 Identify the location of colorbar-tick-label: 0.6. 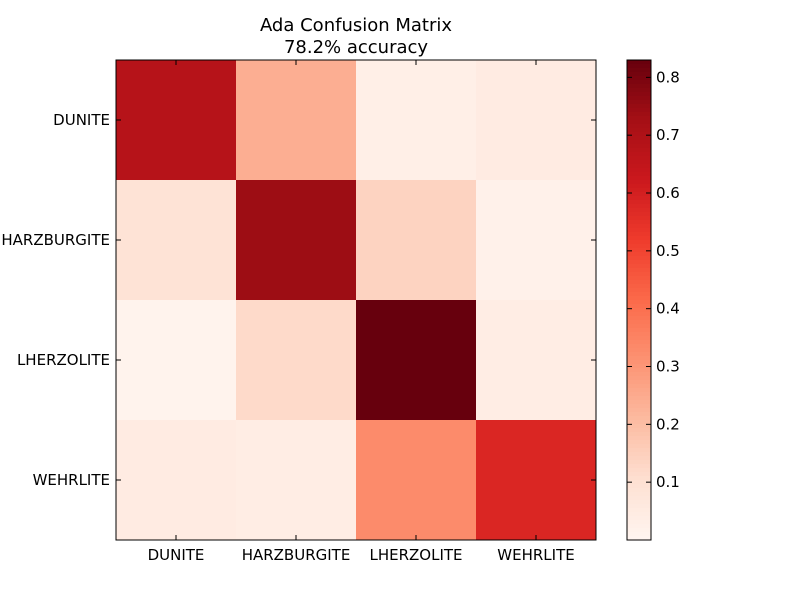
(668, 193).